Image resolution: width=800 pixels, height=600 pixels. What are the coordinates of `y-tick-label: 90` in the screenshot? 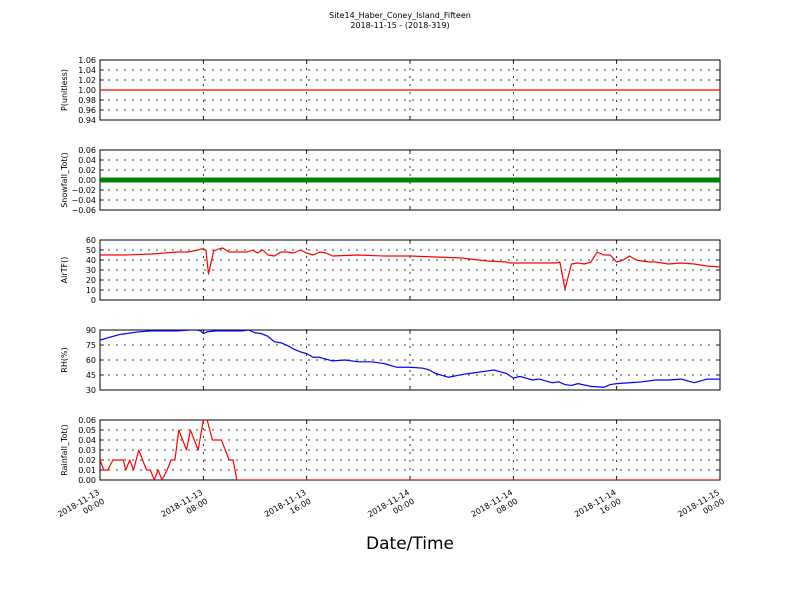 It's located at (91, 330).